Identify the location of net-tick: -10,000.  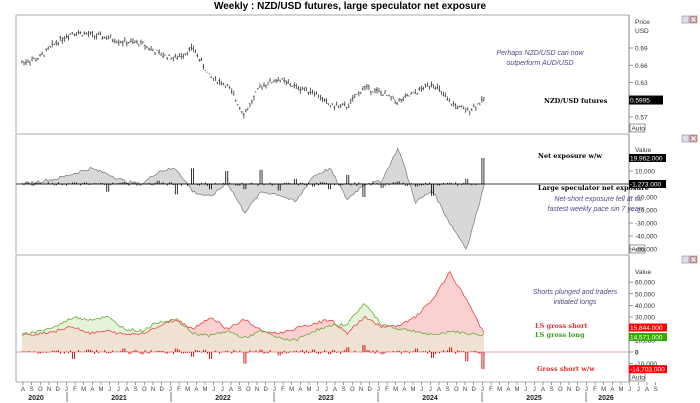
(646, 198).